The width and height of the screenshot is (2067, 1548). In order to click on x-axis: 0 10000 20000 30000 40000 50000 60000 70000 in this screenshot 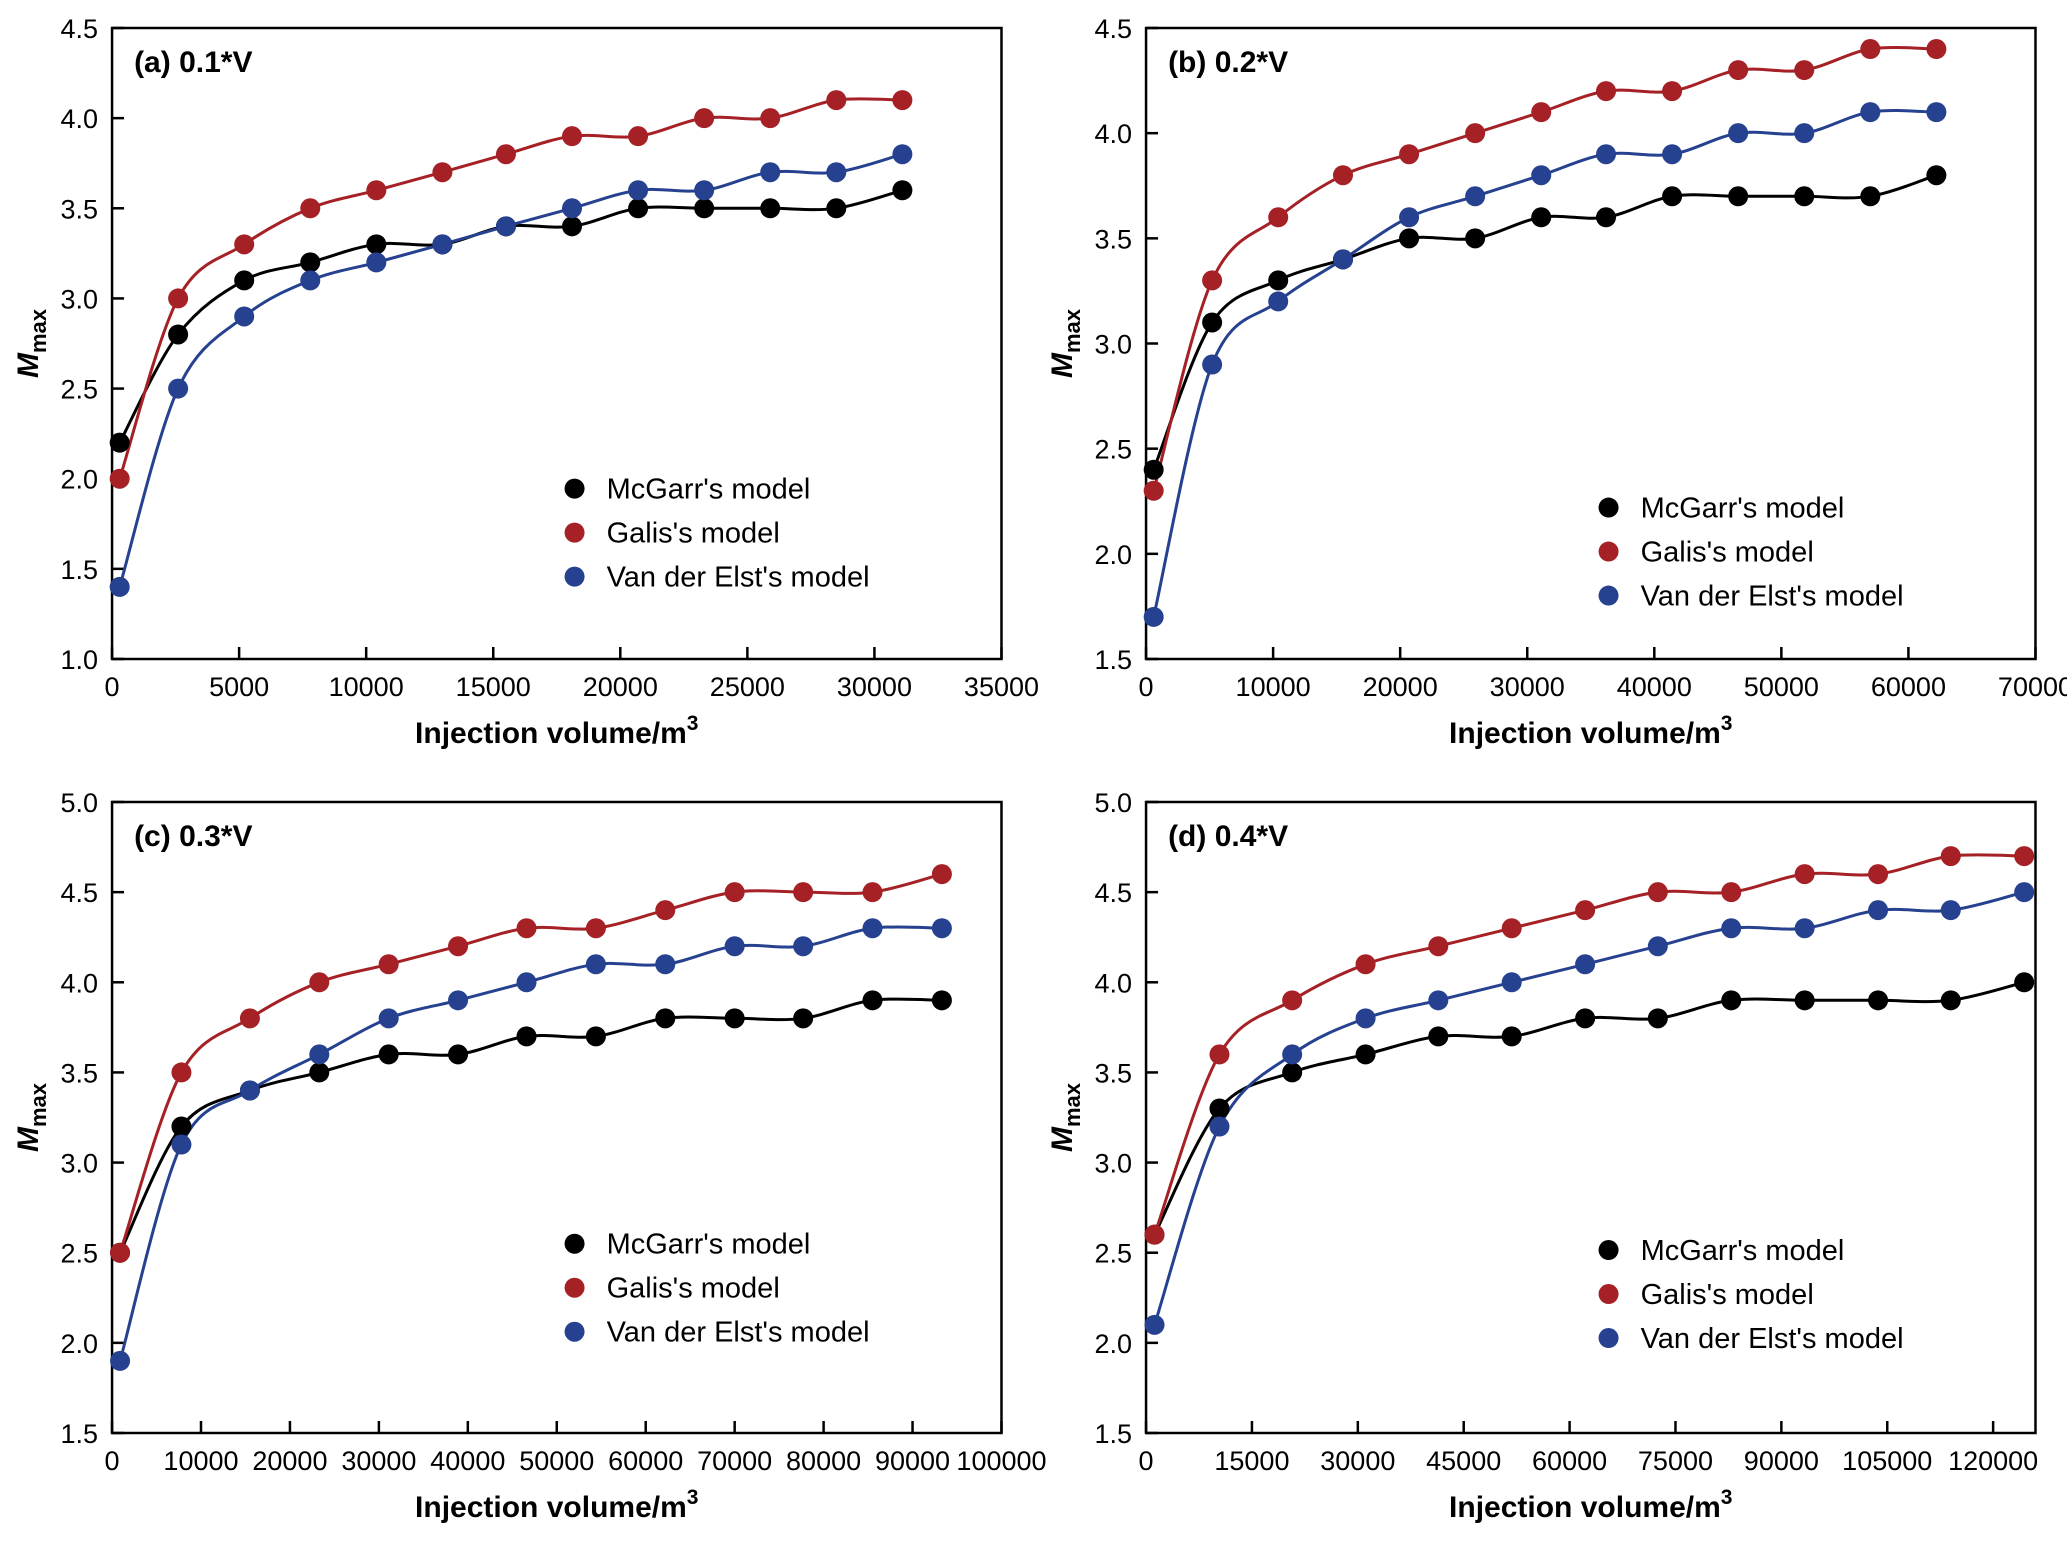, I will do `click(1602, 674)`.